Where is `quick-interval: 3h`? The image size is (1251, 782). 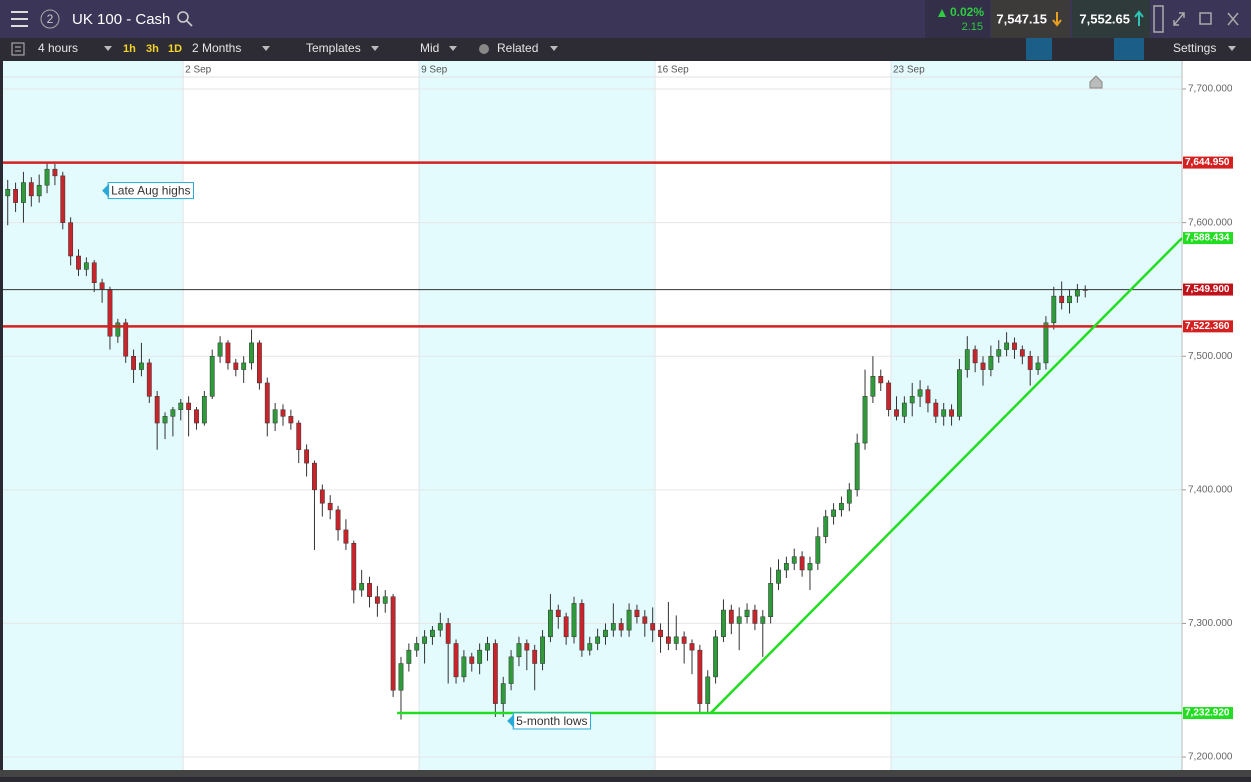
quick-interval: 3h is located at coordinates (152, 49).